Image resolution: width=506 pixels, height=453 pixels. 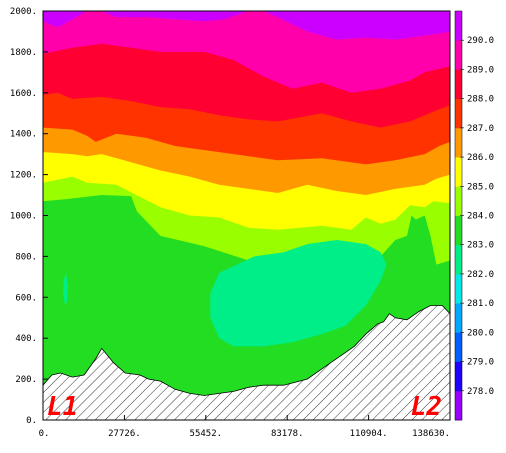 I want to click on colorbar-label: 280.0, so click(x=480, y=333).